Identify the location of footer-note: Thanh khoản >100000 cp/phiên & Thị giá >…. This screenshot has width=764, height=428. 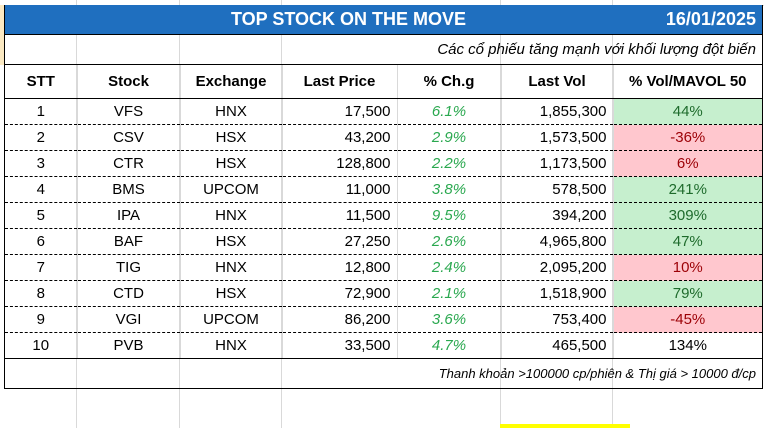
(597, 373).